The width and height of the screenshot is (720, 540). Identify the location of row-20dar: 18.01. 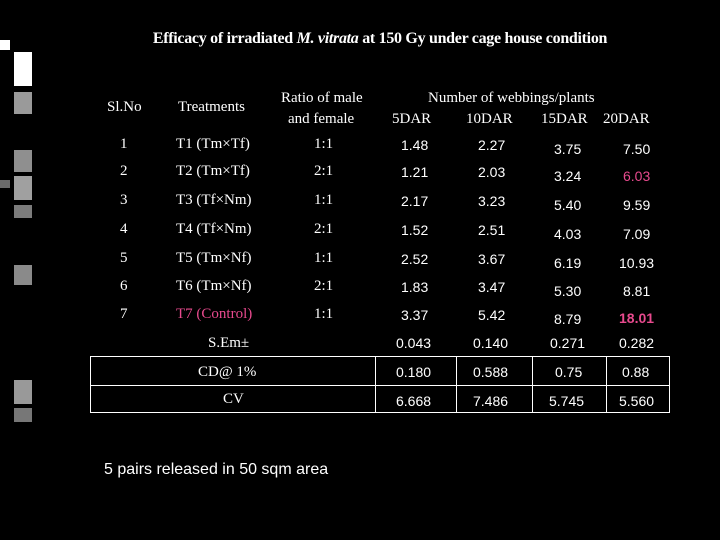
(637, 318).